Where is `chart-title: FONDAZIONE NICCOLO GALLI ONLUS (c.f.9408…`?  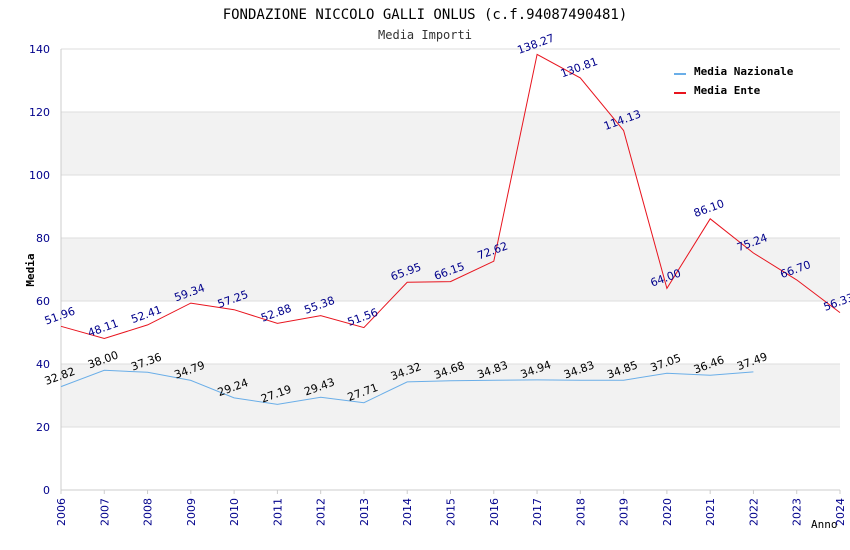 chart-title: FONDAZIONE NICCOLO GALLI ONLUS (c.f.9408… is located at coordinates (425, 15).